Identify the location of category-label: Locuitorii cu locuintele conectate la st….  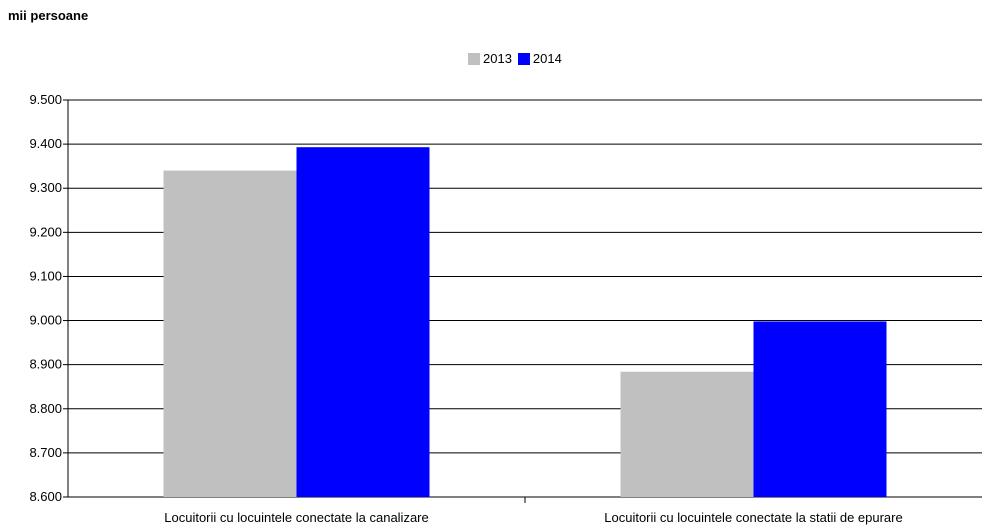
(753, 517).